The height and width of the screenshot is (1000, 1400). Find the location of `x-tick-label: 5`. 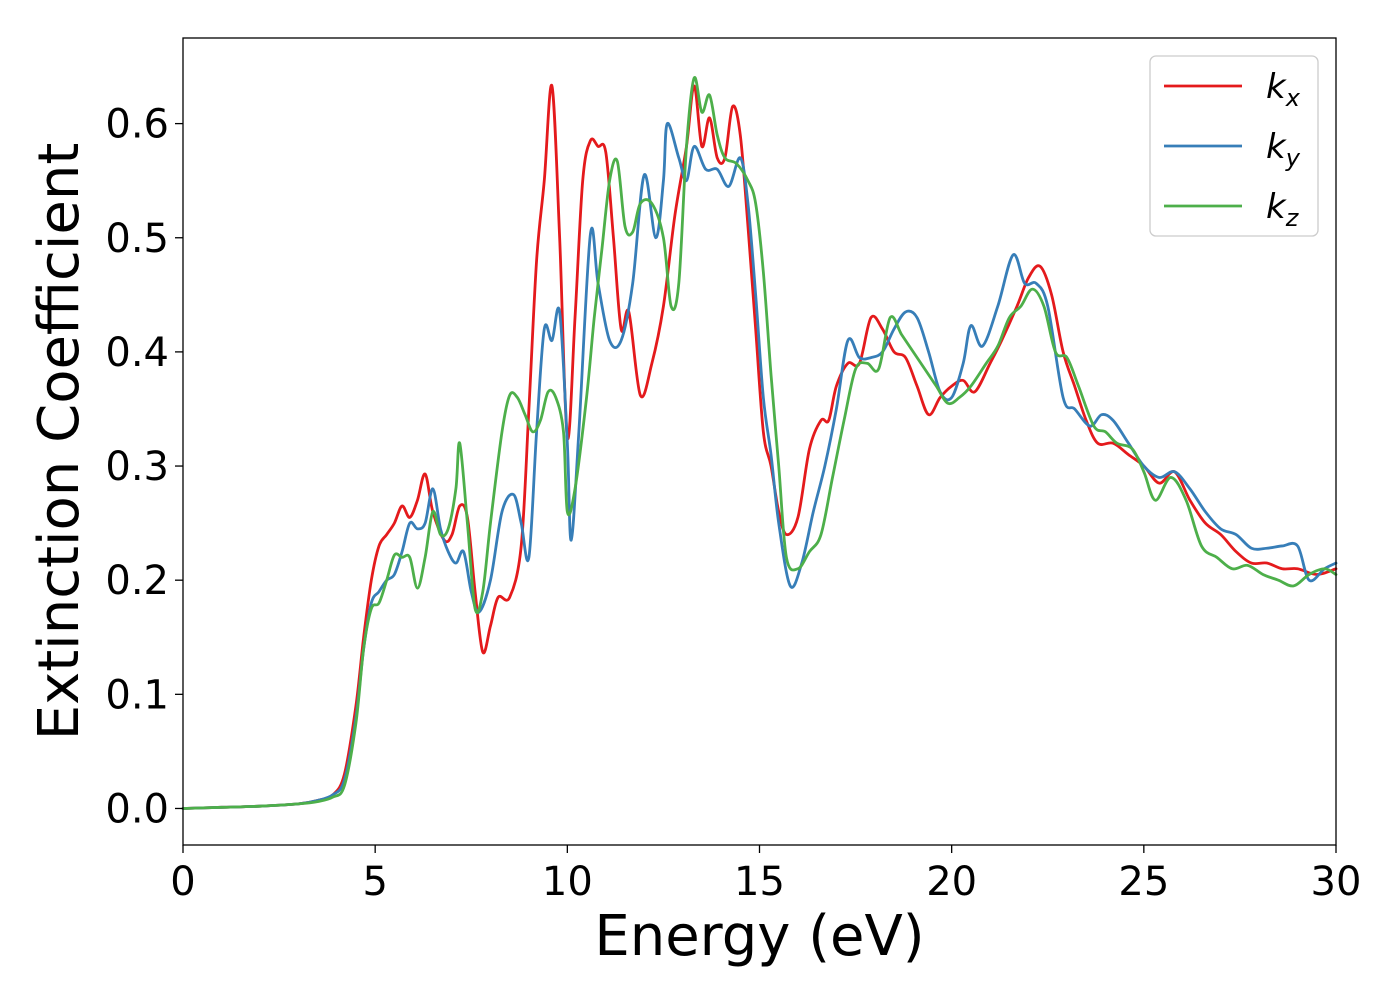

x-tick-label: 5 is located at coordinates (374, 882).